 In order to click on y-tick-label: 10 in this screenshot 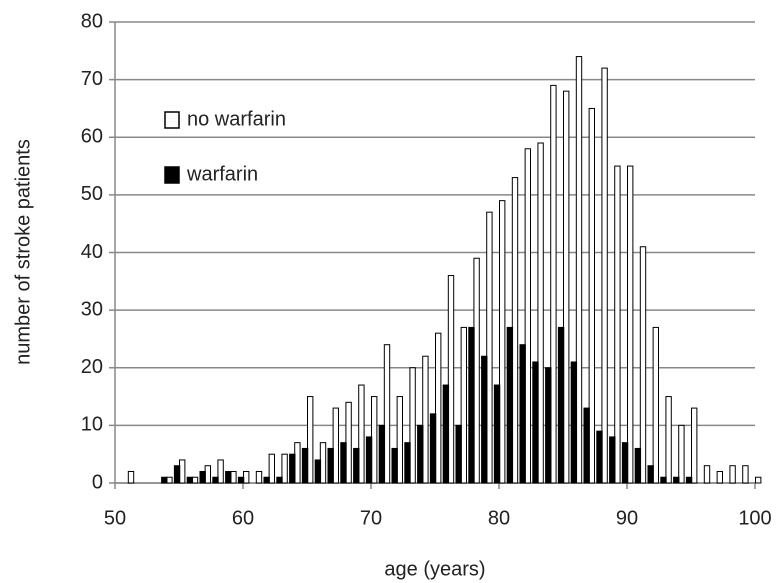, I will do `click(92, 425)`.